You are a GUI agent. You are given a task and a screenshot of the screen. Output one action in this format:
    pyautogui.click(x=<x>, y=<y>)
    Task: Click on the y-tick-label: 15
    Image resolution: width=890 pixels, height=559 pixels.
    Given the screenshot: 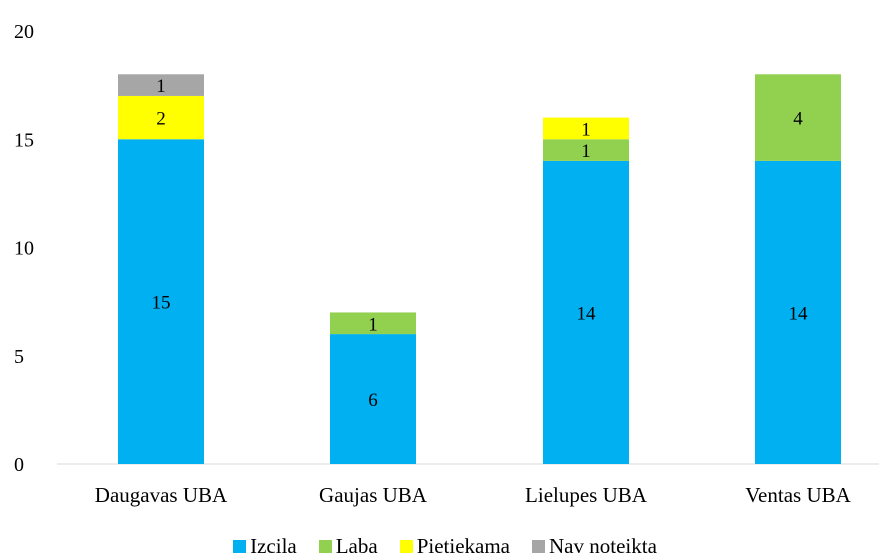 What is the action you would take?
    pyautogui.click(x=24, y=140)
    